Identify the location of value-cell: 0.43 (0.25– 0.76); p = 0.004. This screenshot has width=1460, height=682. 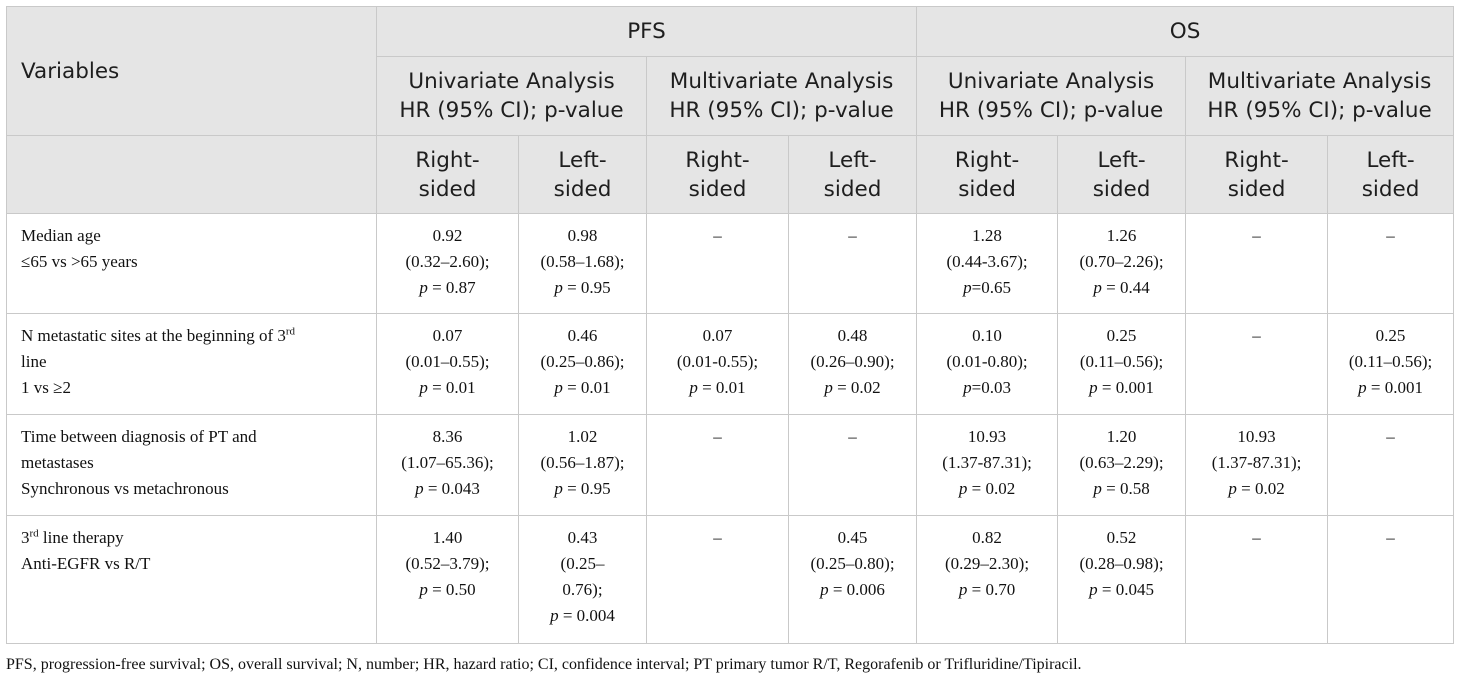
(582, 579).